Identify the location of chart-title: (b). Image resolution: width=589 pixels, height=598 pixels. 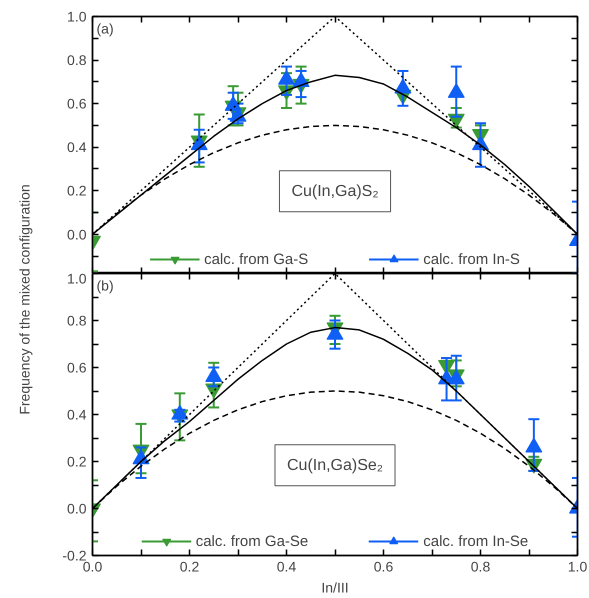
(105, 286).